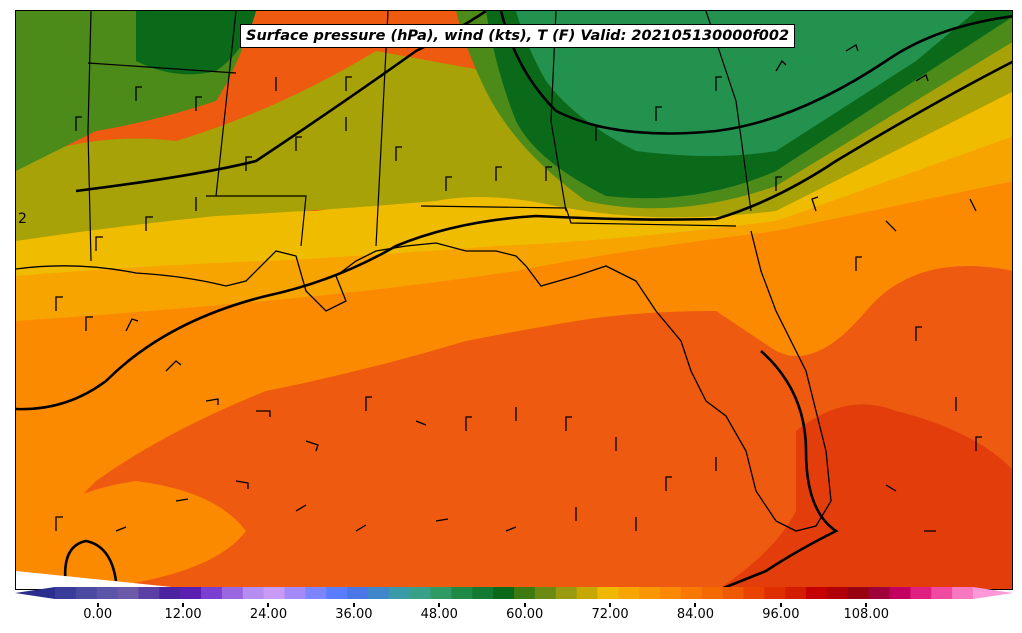 The width and height of the screenshot is (1022, 633). I want to click on colorbar-tick-label: 108.00, so click(866, 614).